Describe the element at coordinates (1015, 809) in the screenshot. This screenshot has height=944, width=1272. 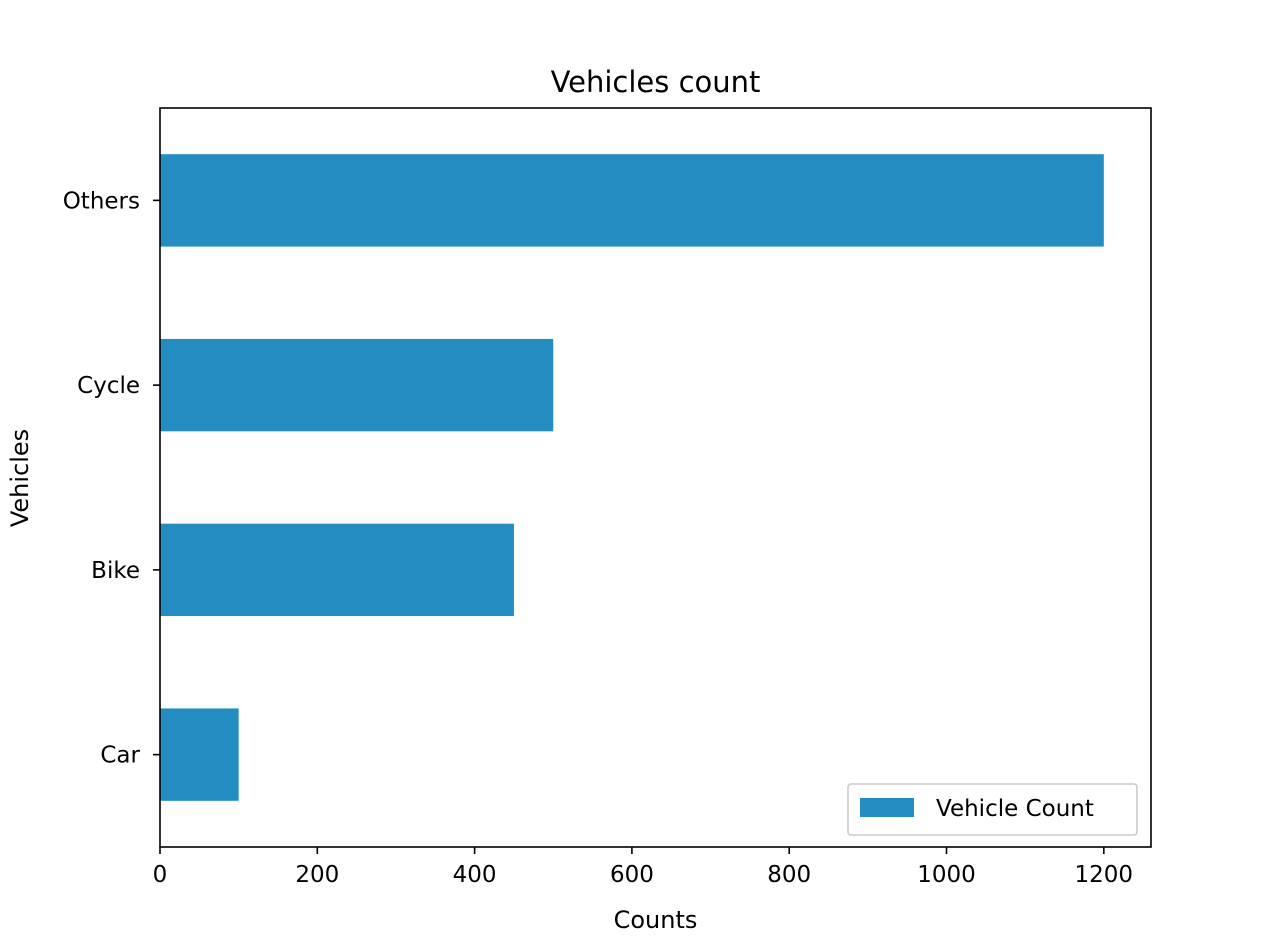
I see `legend-label-vehicle-count: Vehicle Count` at that location.